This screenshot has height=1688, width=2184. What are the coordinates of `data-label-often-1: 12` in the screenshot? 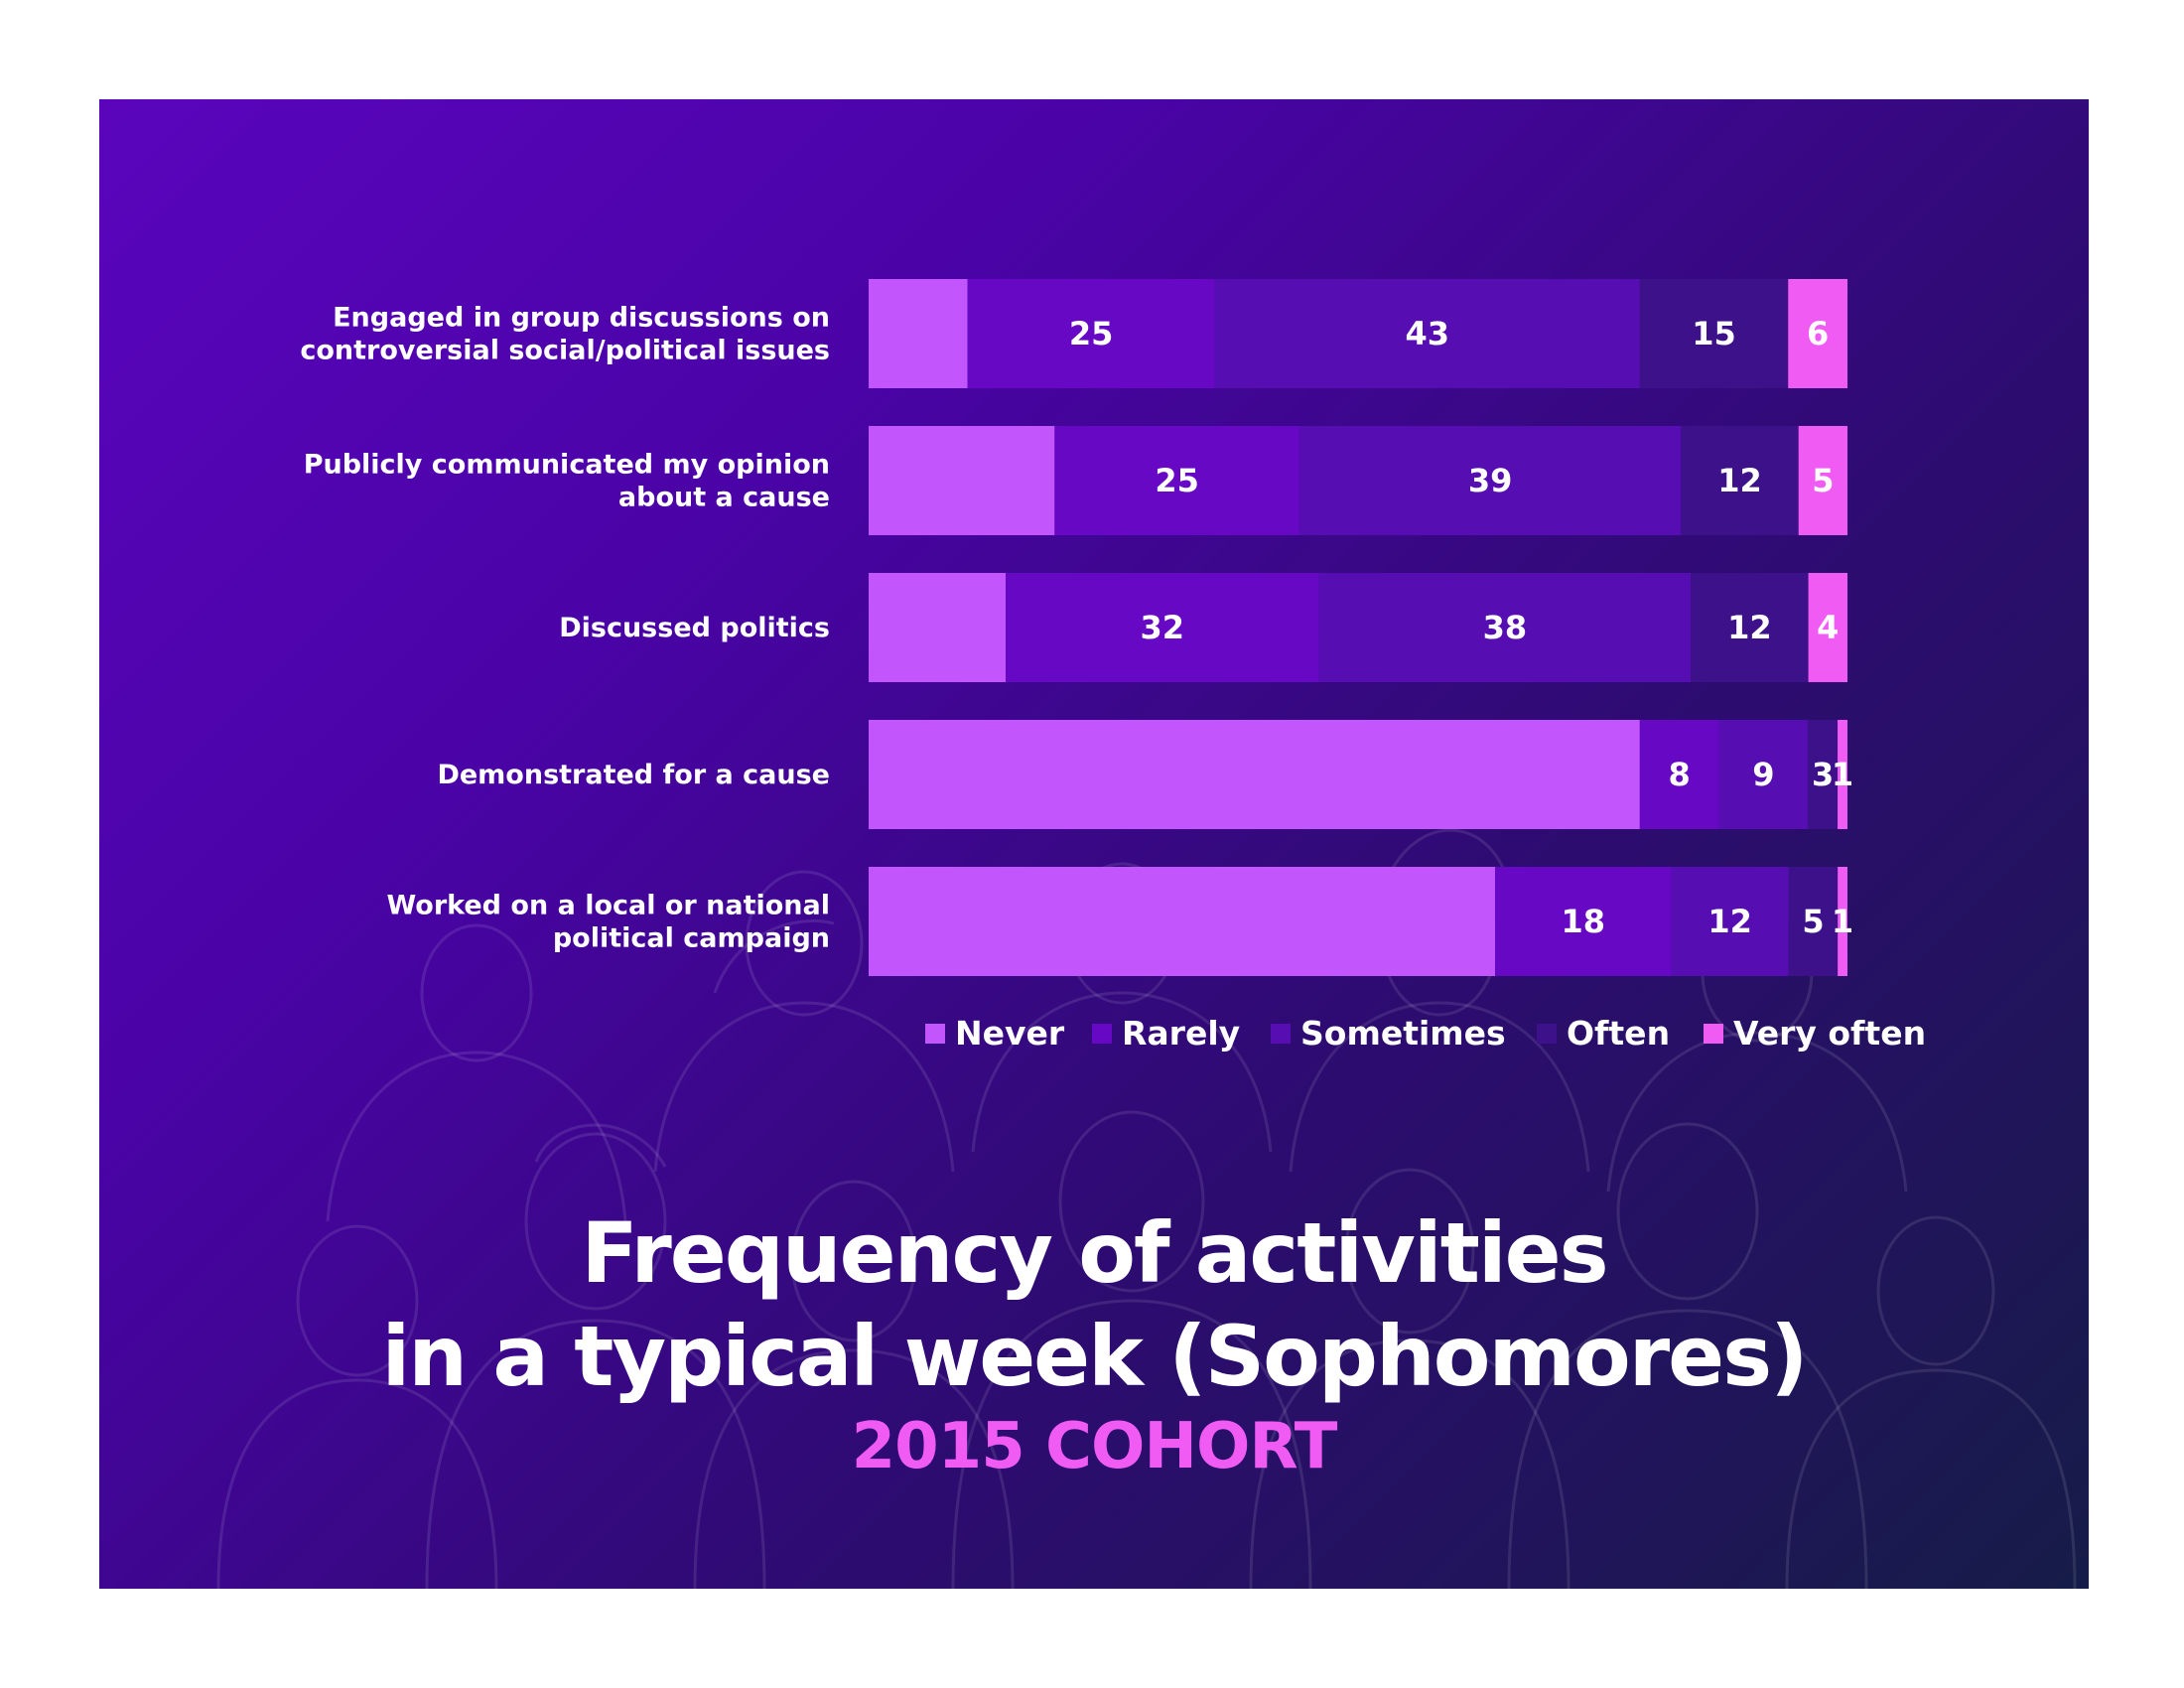 It's located at (1739, 480).